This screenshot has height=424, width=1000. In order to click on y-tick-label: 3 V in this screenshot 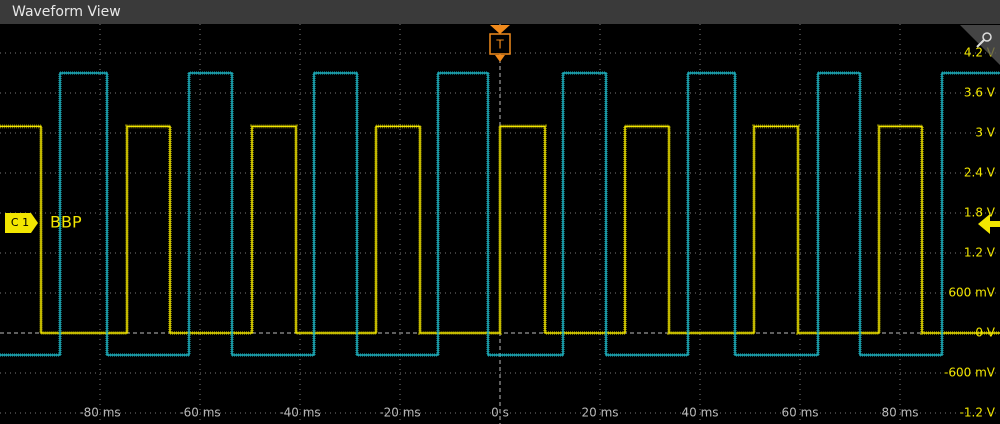, I will do `click(985, 133)`.